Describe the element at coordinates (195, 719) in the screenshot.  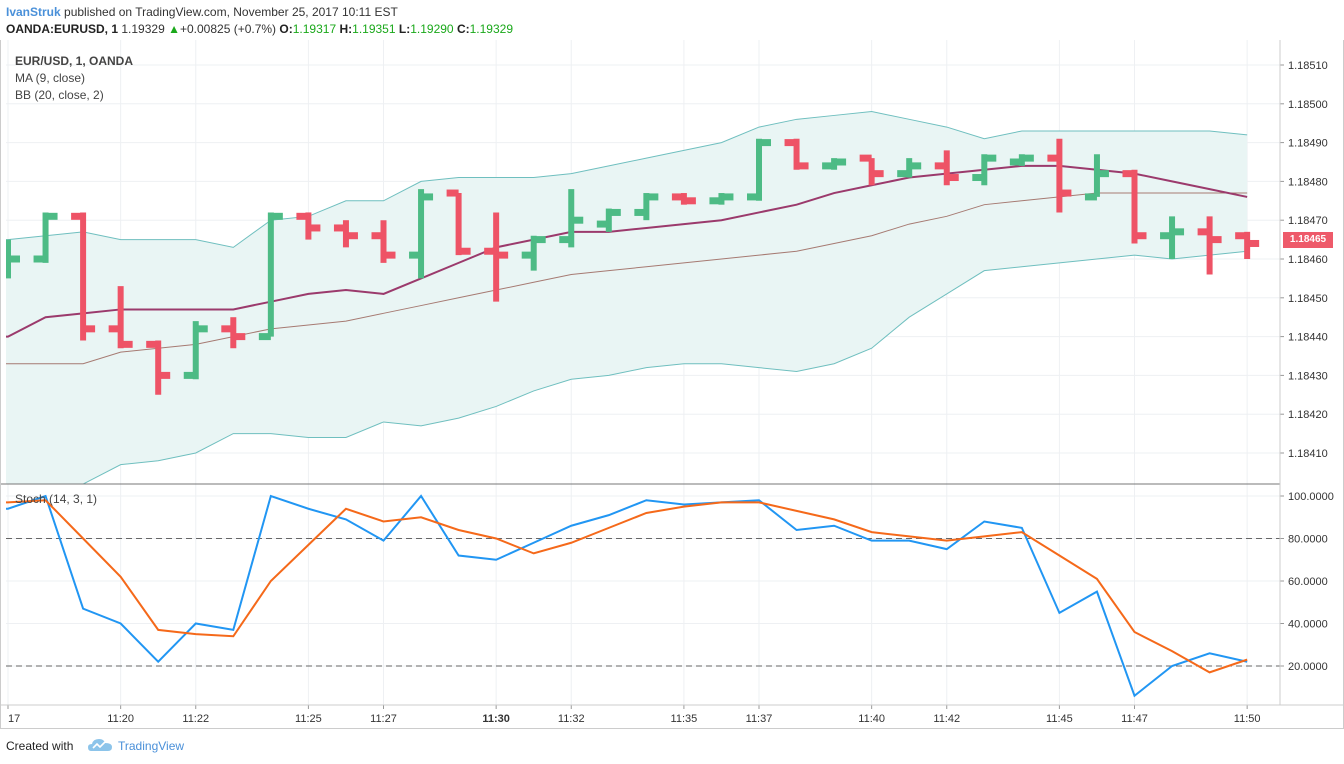
I see `time-tick-label: 11:22` at that location.